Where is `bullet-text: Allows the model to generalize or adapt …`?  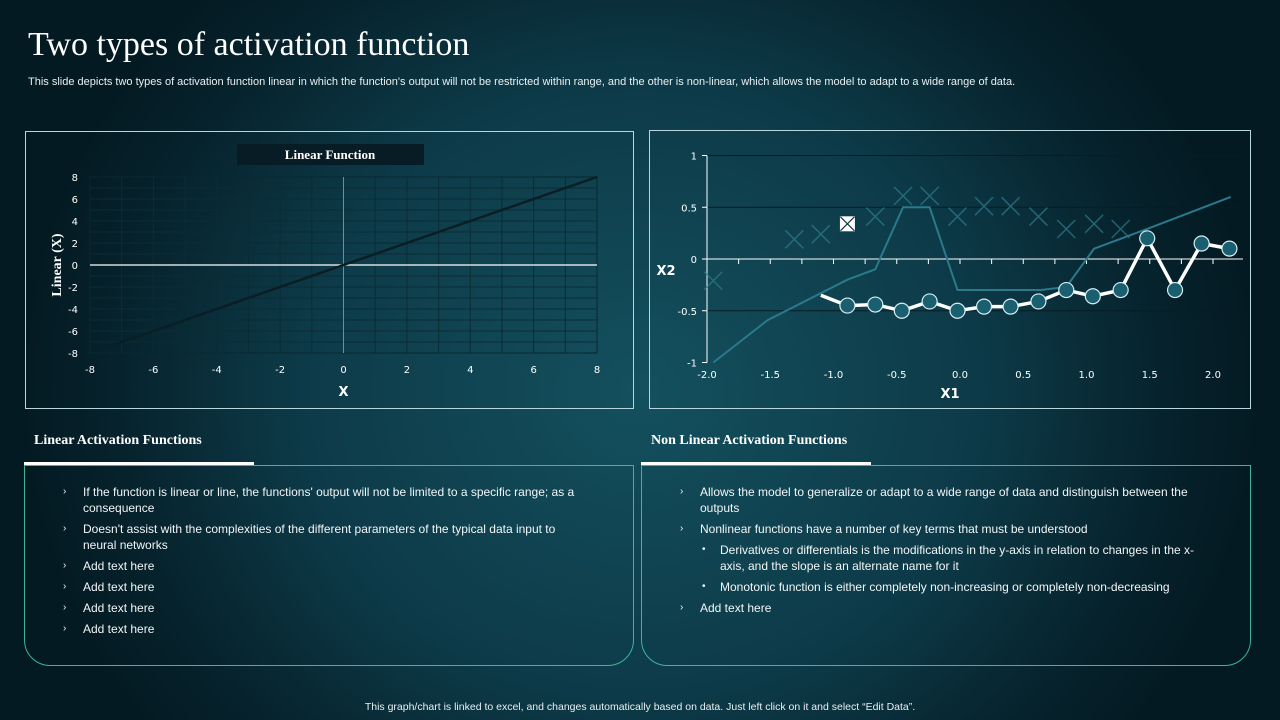 bullet-text: Allows the model to generalize or adapt … is located at coordinates (944, 500).